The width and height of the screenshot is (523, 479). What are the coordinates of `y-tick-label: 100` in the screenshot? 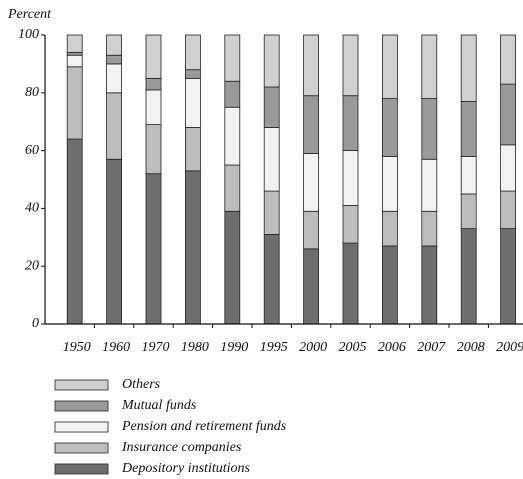 It's located at (28, 34).